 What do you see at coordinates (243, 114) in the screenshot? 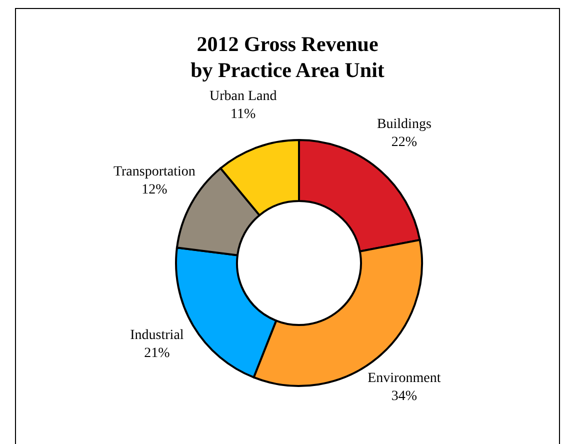
I see `data-label: 11%` at bounding box center [243, 114].